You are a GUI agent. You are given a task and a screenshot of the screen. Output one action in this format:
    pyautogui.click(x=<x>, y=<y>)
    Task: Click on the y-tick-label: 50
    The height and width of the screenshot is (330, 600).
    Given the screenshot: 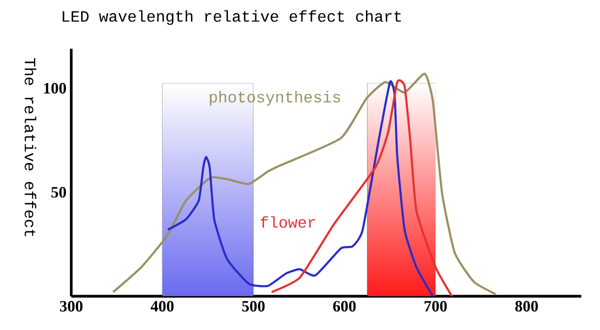 What is the action you would take?
    pyautogui.click(x=58, y=192)
    